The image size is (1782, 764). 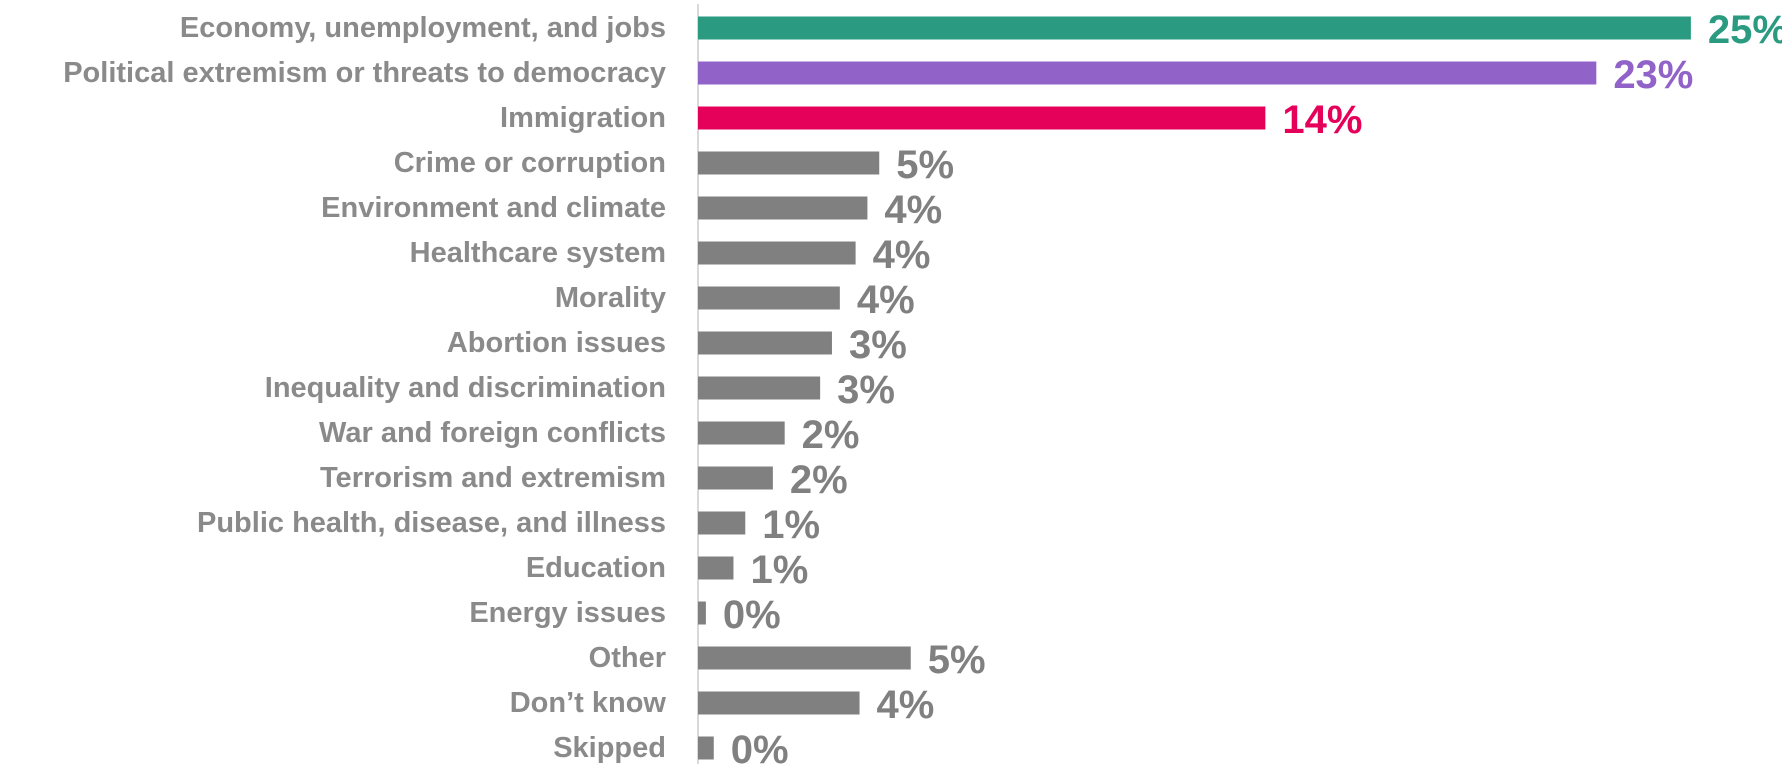 What do you see at coordinates (465, 388) in the screenshot?
I see `category-label: Inequality and discrimination` at bounding box center [465, 388].